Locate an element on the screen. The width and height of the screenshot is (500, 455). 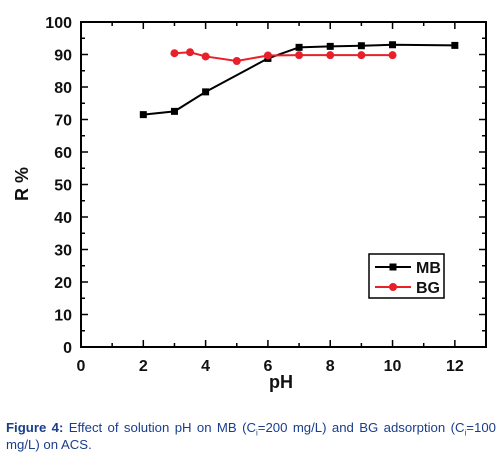
x-tick-label: 6 is located at coordinates (267, 366).